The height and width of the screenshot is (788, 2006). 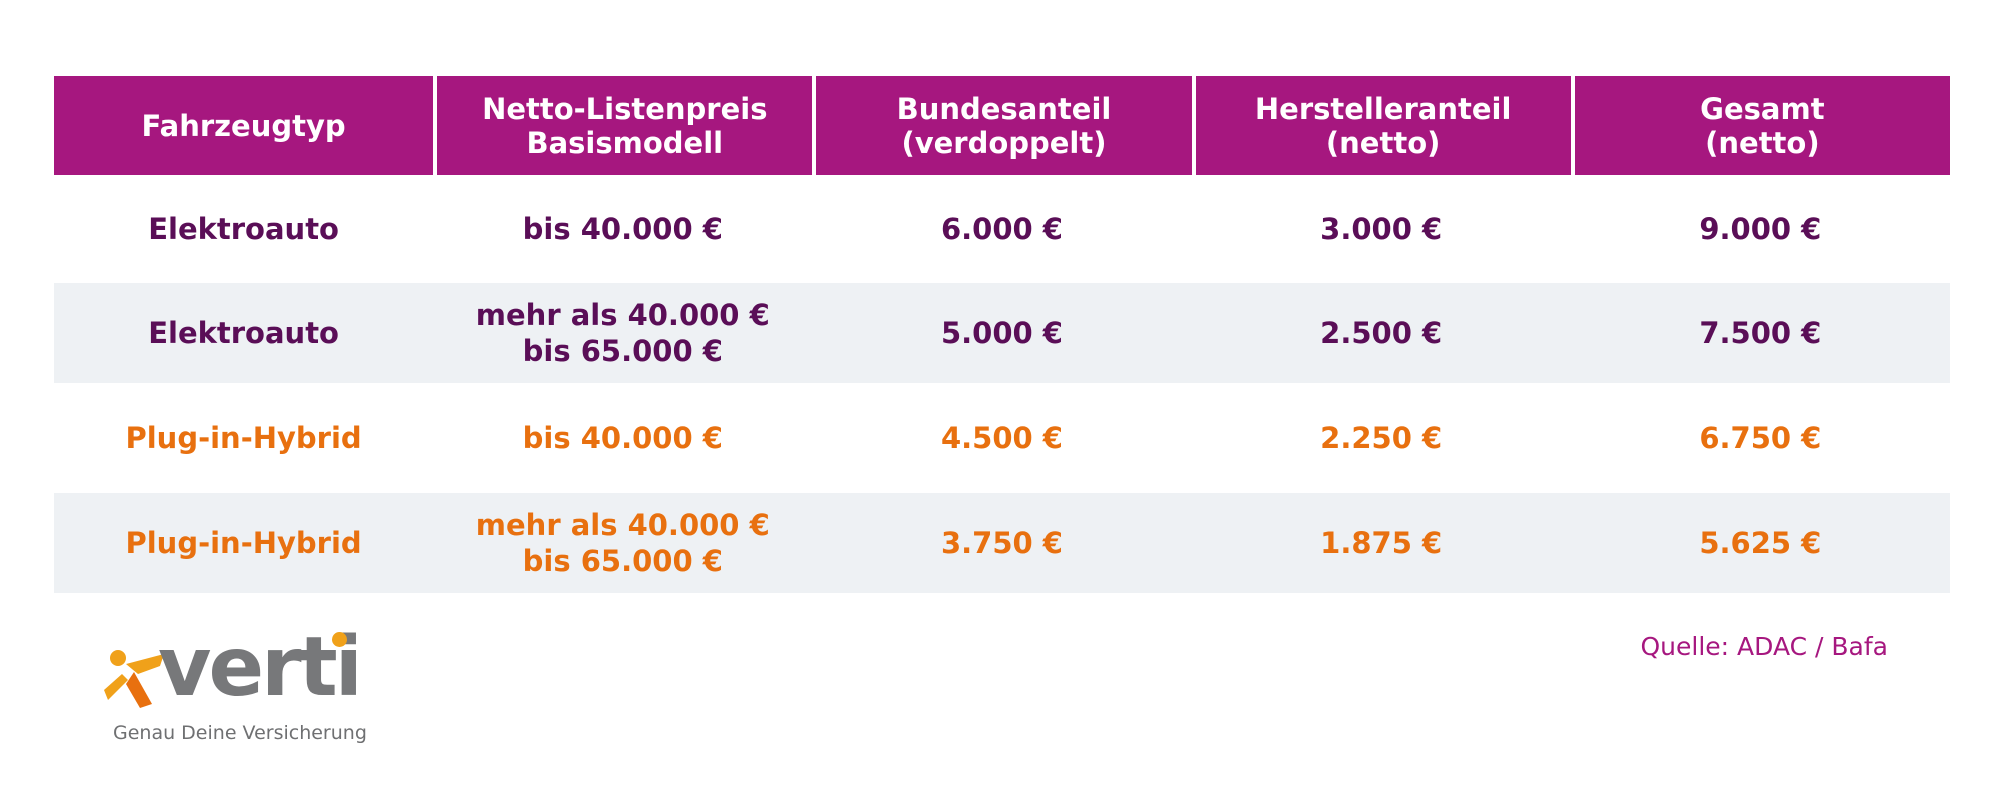 What do you see at coordinates (134, 679) in the screenshot?
I see `star-figure-icon` at bounding box center [134, 679].